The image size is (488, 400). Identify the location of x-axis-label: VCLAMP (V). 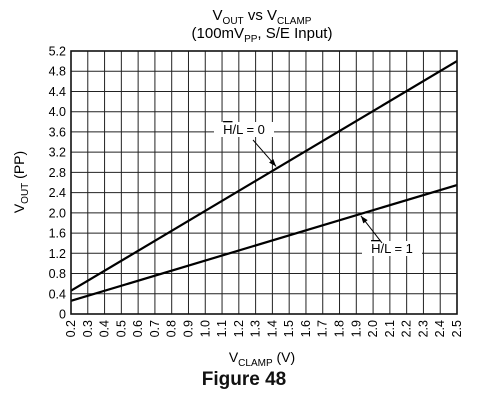
(262, 359).